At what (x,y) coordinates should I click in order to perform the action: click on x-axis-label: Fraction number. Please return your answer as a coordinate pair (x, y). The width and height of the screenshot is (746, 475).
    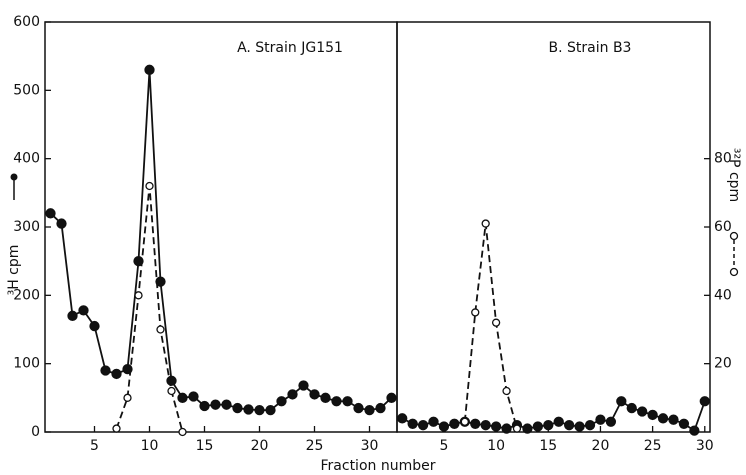
    Looking at the image, I should click on (378, 466).